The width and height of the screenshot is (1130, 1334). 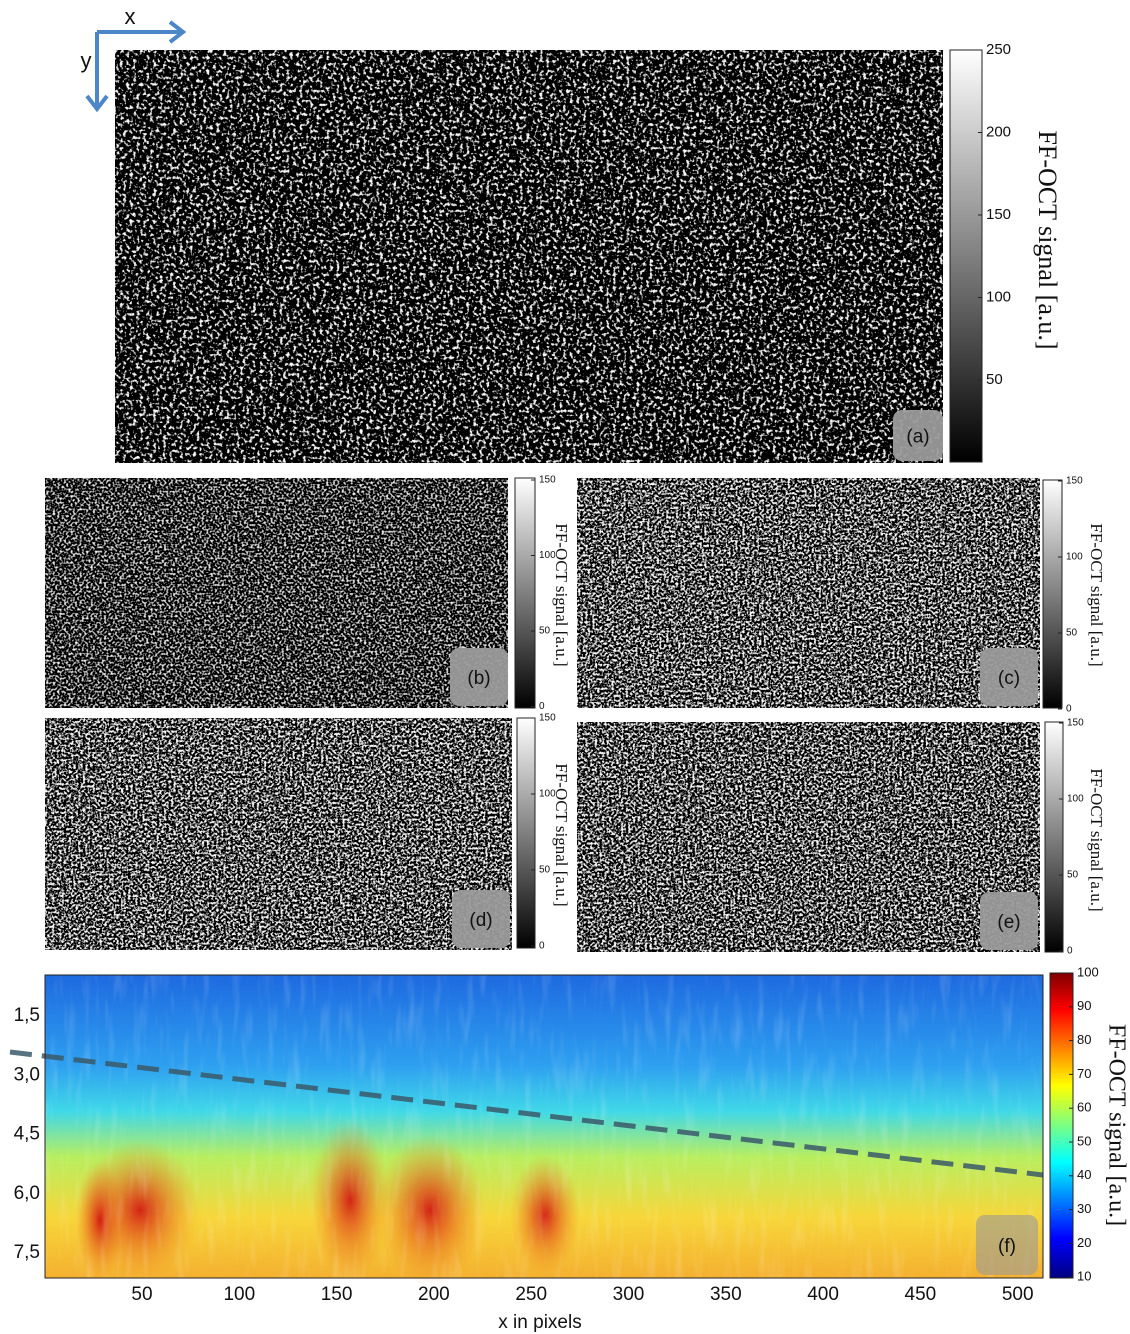 I want to click on panel-label: (d), so click(x=480, y=920).